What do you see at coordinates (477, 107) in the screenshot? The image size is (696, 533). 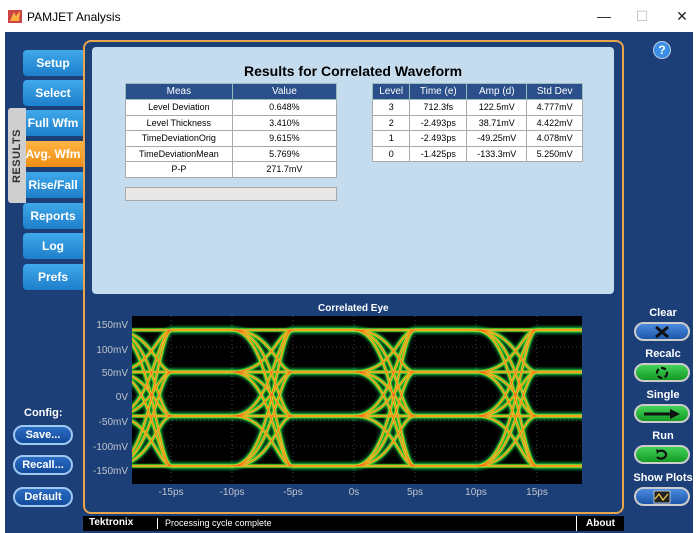 I see `table-row: 3 712.3fs 122.5mV 4.777mV` at bounding box center [477, 107].